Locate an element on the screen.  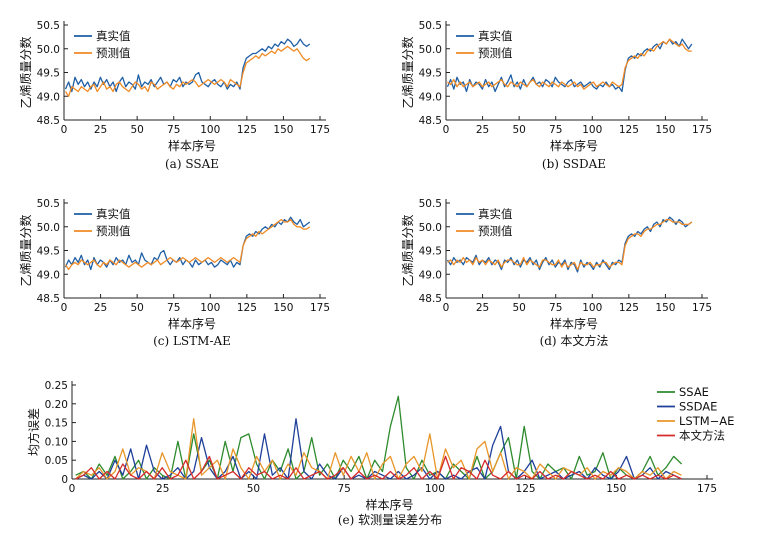
y-tick-label: 0.15 is located at coordinates (56, 424).